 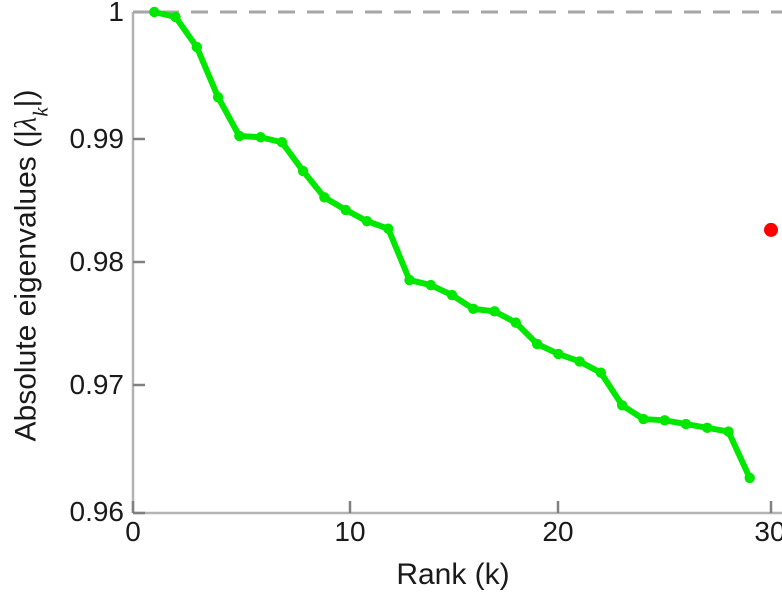 What do you see at coordinates (116, 13) in the screenshot?
I see `y-tick-label-1: 1` at bounding box center [116, 13].